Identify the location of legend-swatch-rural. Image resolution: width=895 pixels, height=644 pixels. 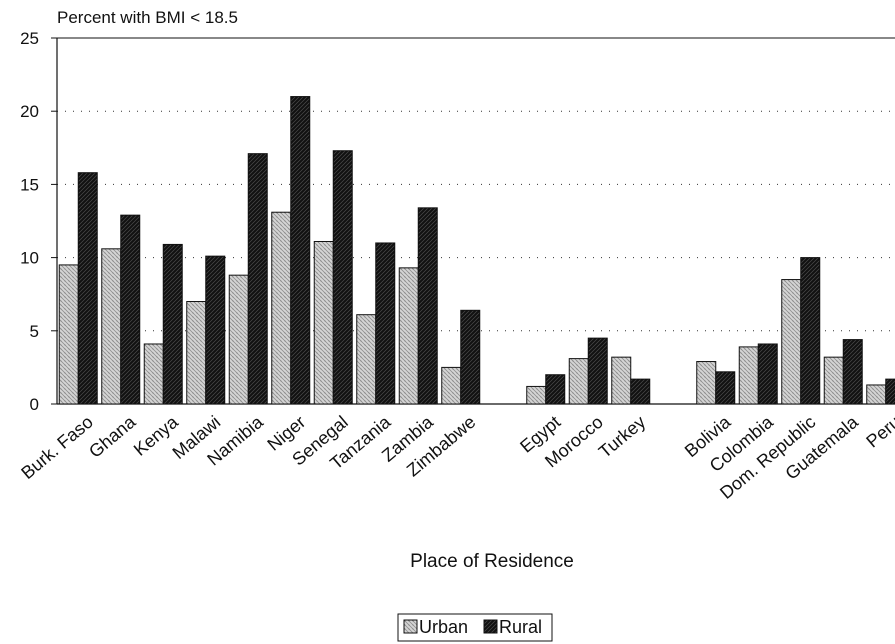
(490, 626).